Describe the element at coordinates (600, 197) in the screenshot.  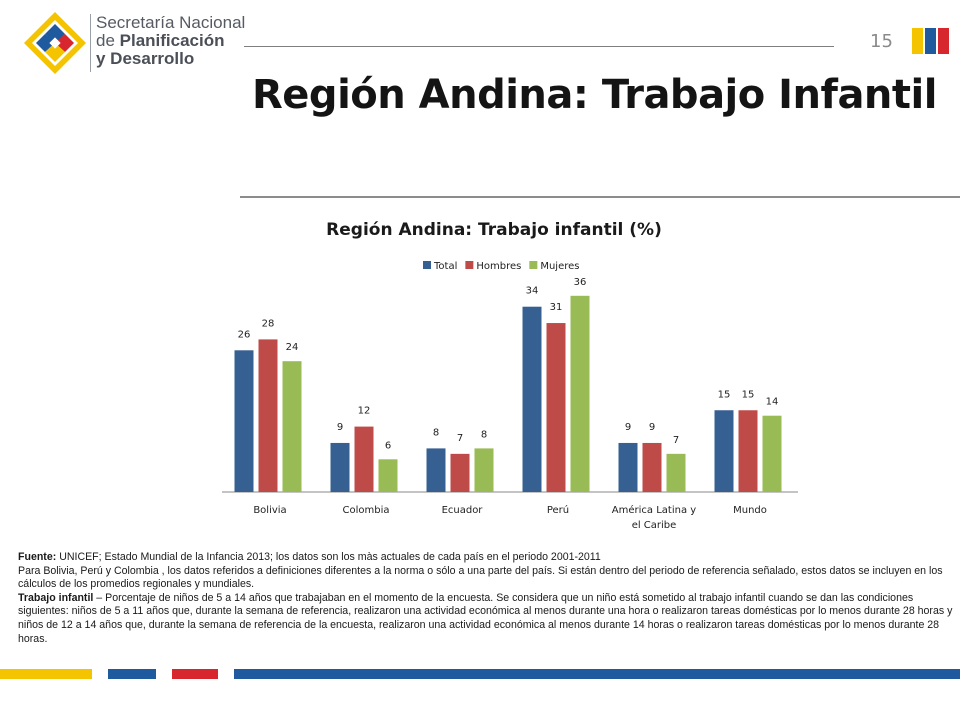
I see `title-rule` at that location.